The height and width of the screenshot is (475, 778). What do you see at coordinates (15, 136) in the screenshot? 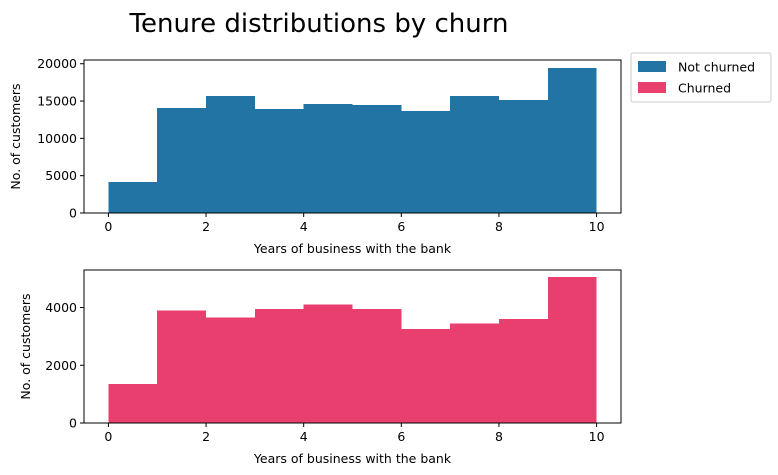
I see `y-axis-label-not-churned: No. of customers` at bounding box center [15, 136].